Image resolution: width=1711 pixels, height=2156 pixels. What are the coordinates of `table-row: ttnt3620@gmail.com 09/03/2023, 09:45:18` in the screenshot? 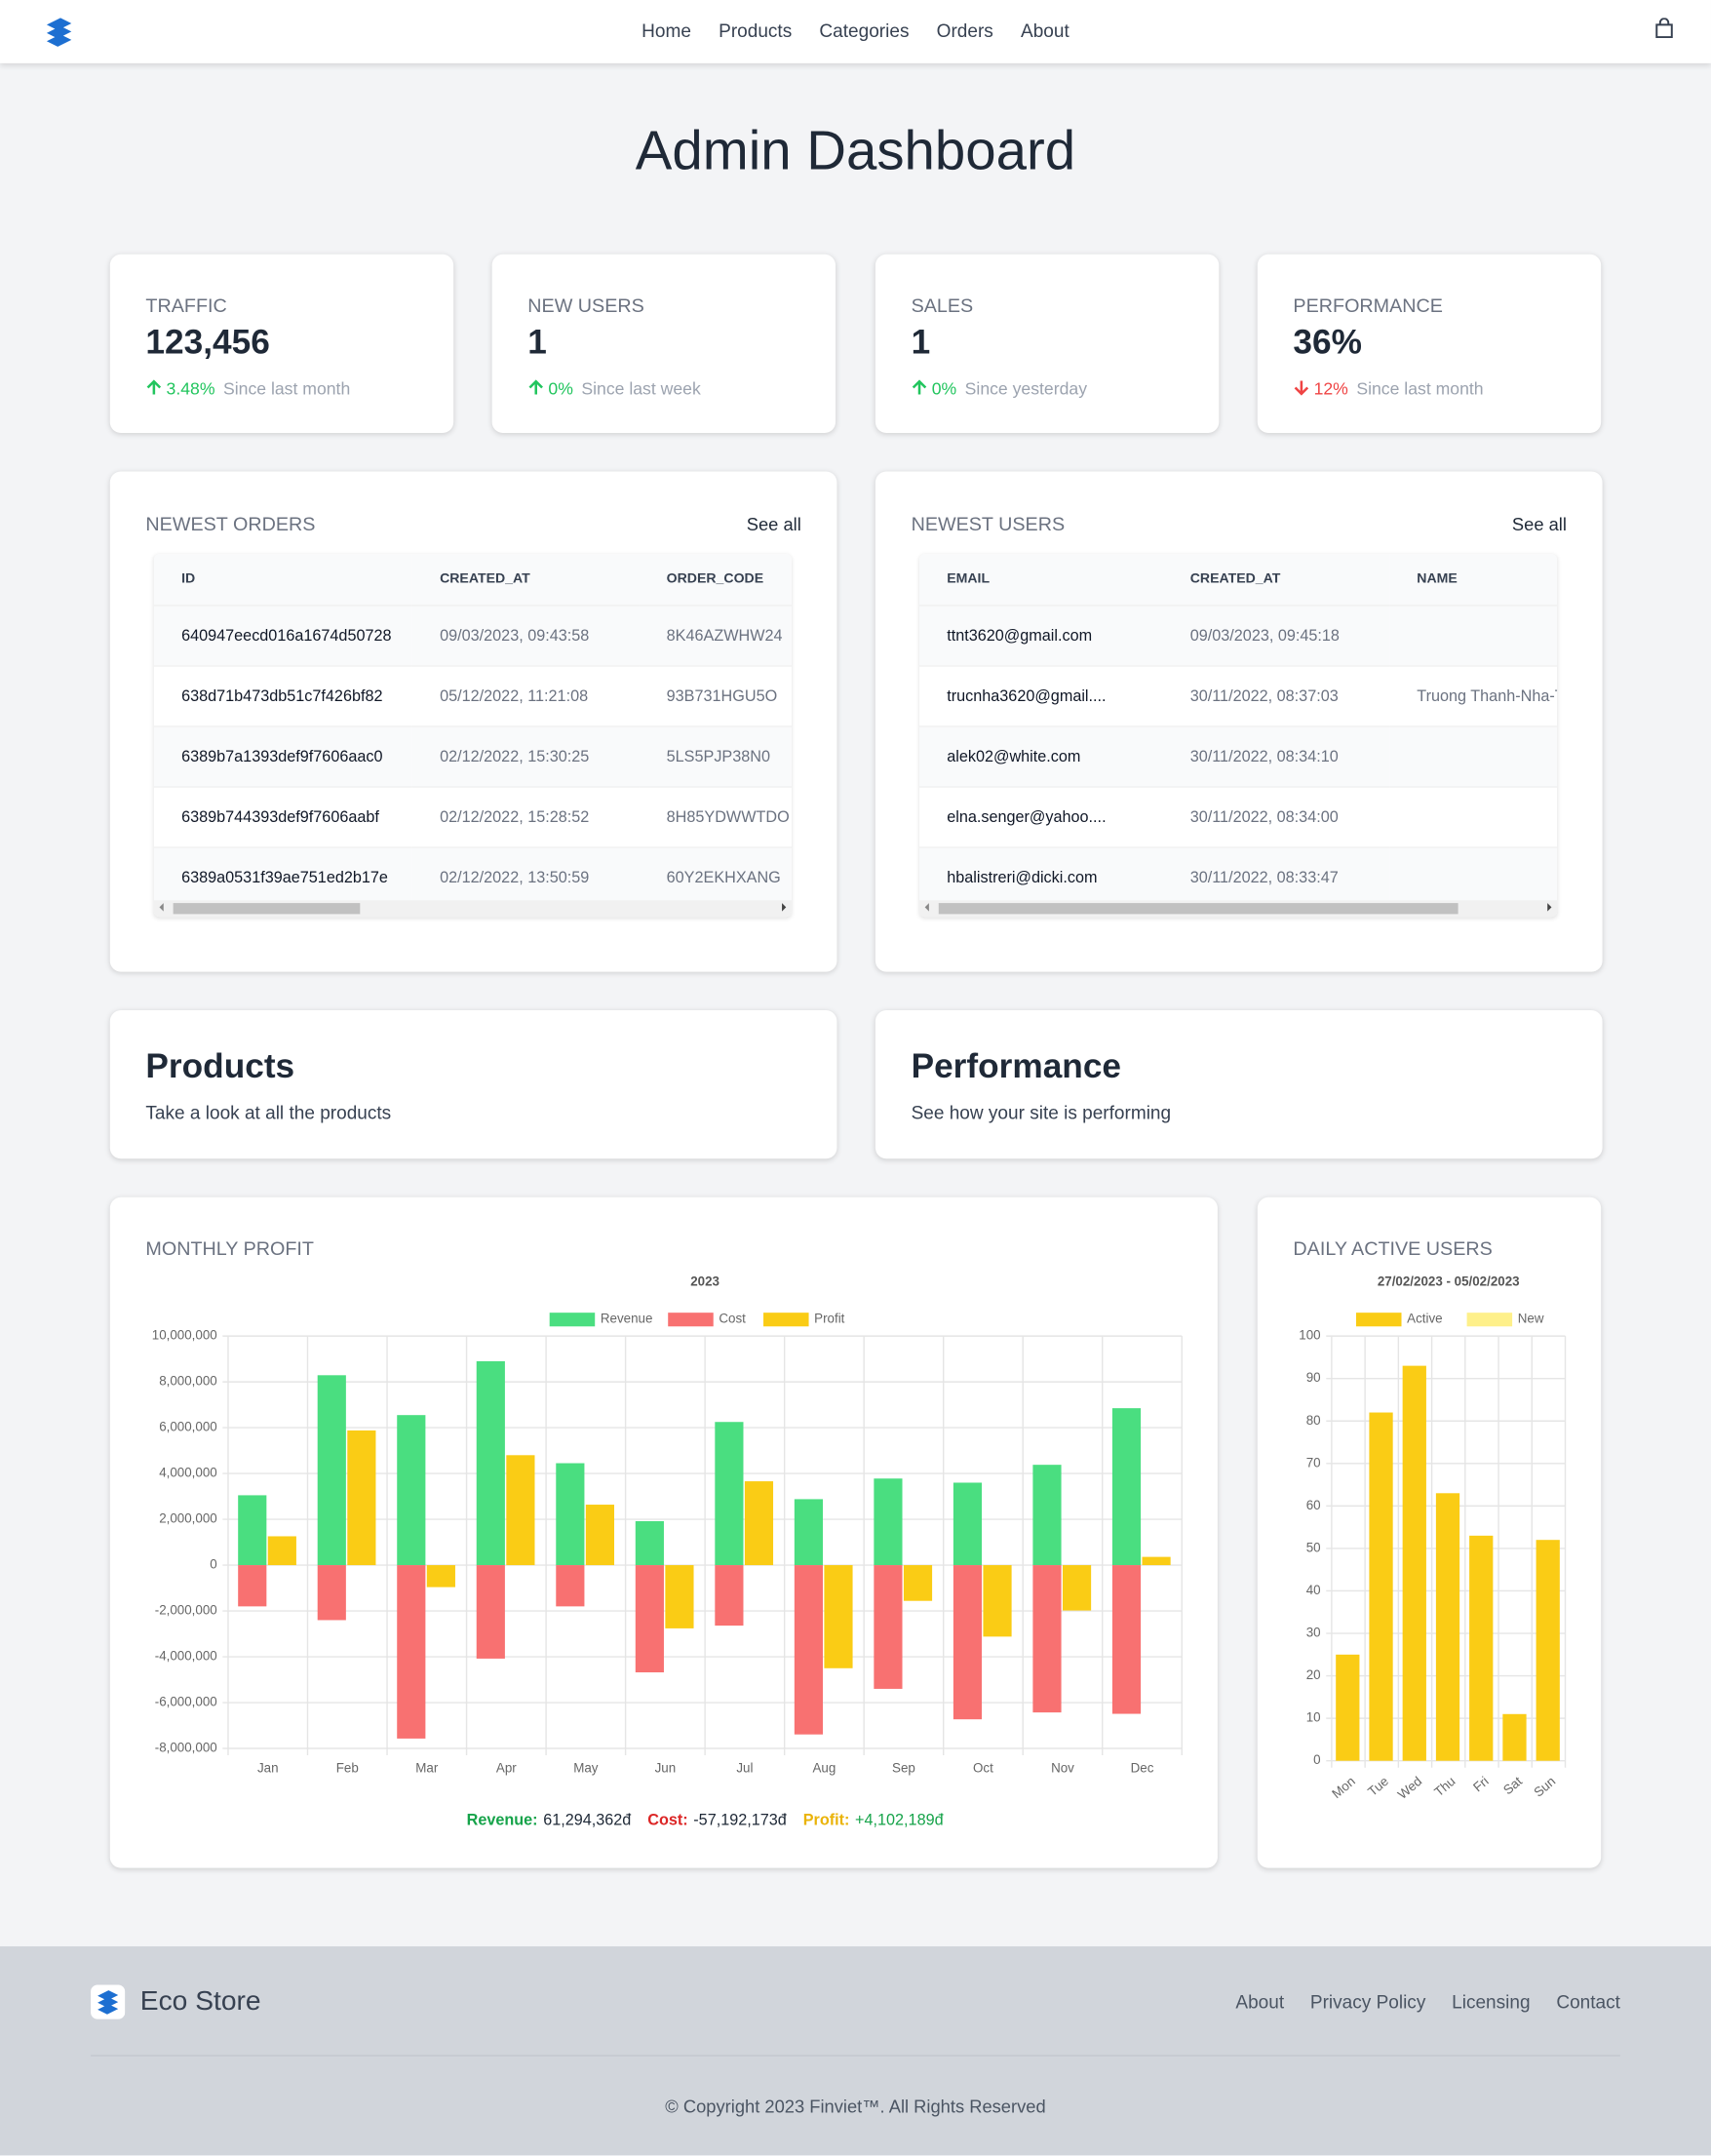 It's located at (1238, 635).